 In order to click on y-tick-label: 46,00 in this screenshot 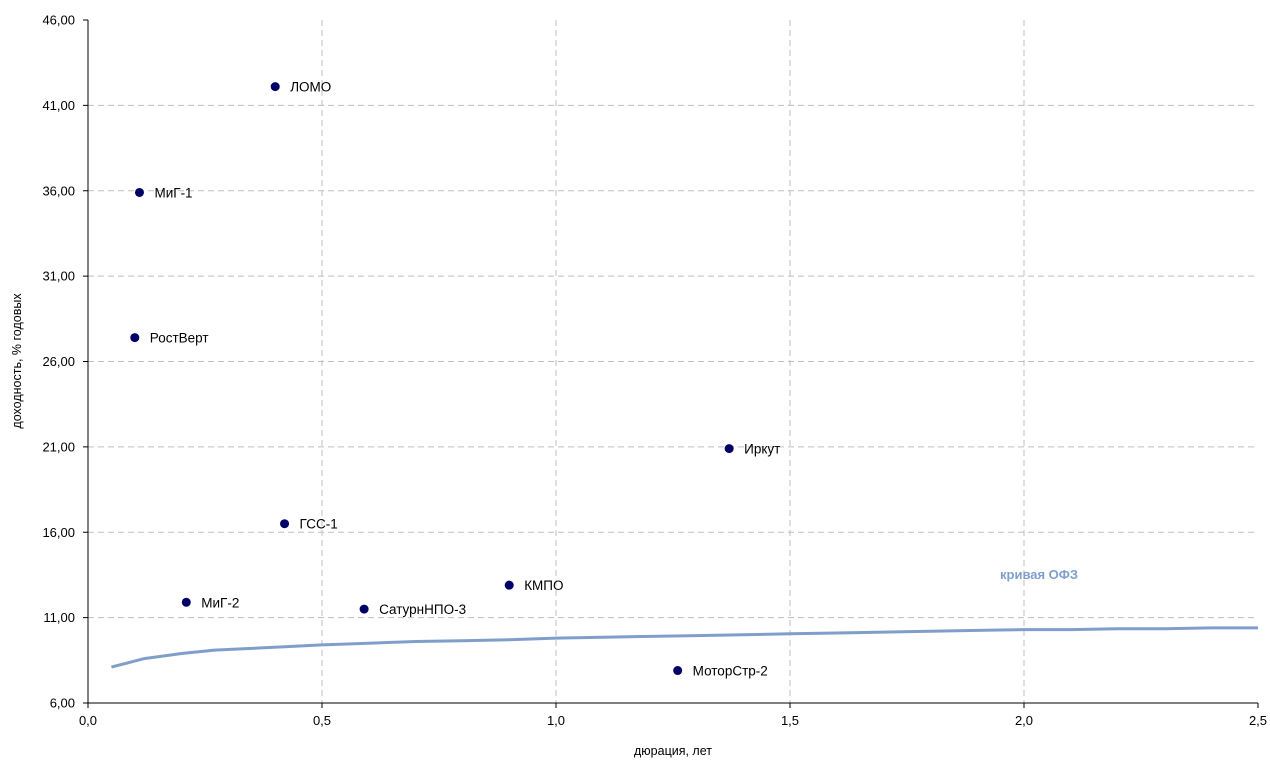, I will do `click(58, 20)`.